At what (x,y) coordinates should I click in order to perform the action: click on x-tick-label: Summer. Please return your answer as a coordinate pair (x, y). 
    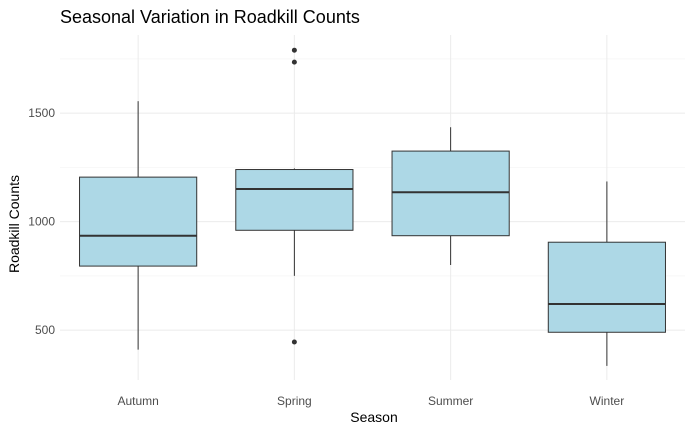
    Looking at the image, I should click on (450, 401).